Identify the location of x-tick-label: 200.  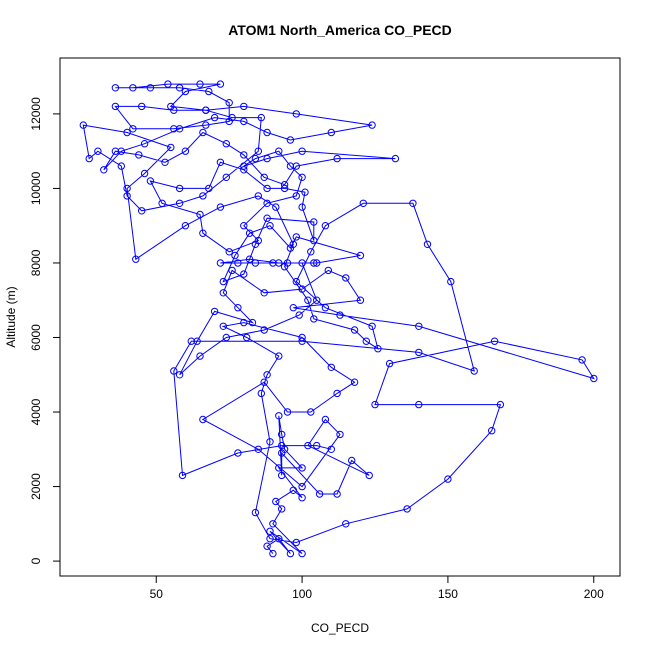
(594, 594).